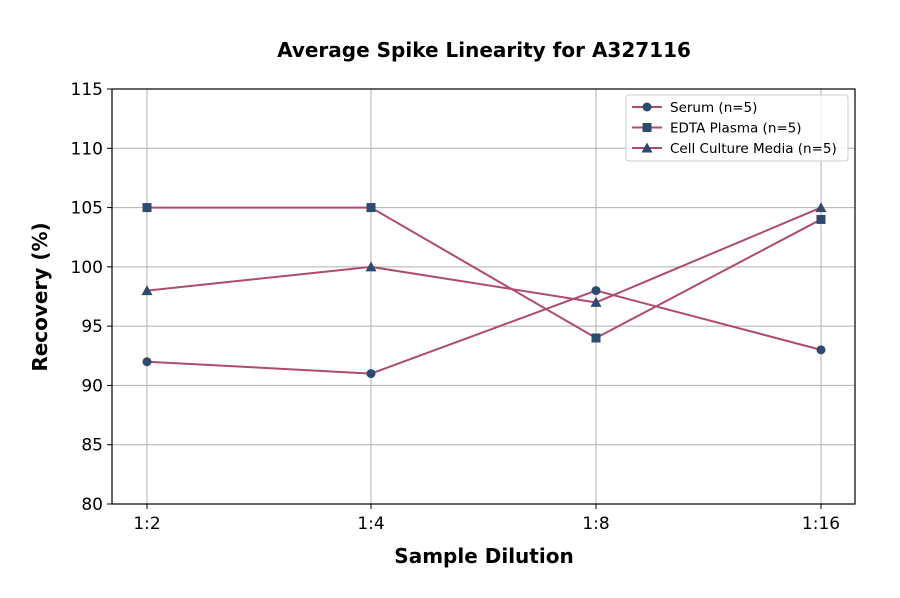  What do you see at coordinates (647, 107) in the screenshot?
I see `legend-marker-circle-icon` at bounding box center [647, 107].